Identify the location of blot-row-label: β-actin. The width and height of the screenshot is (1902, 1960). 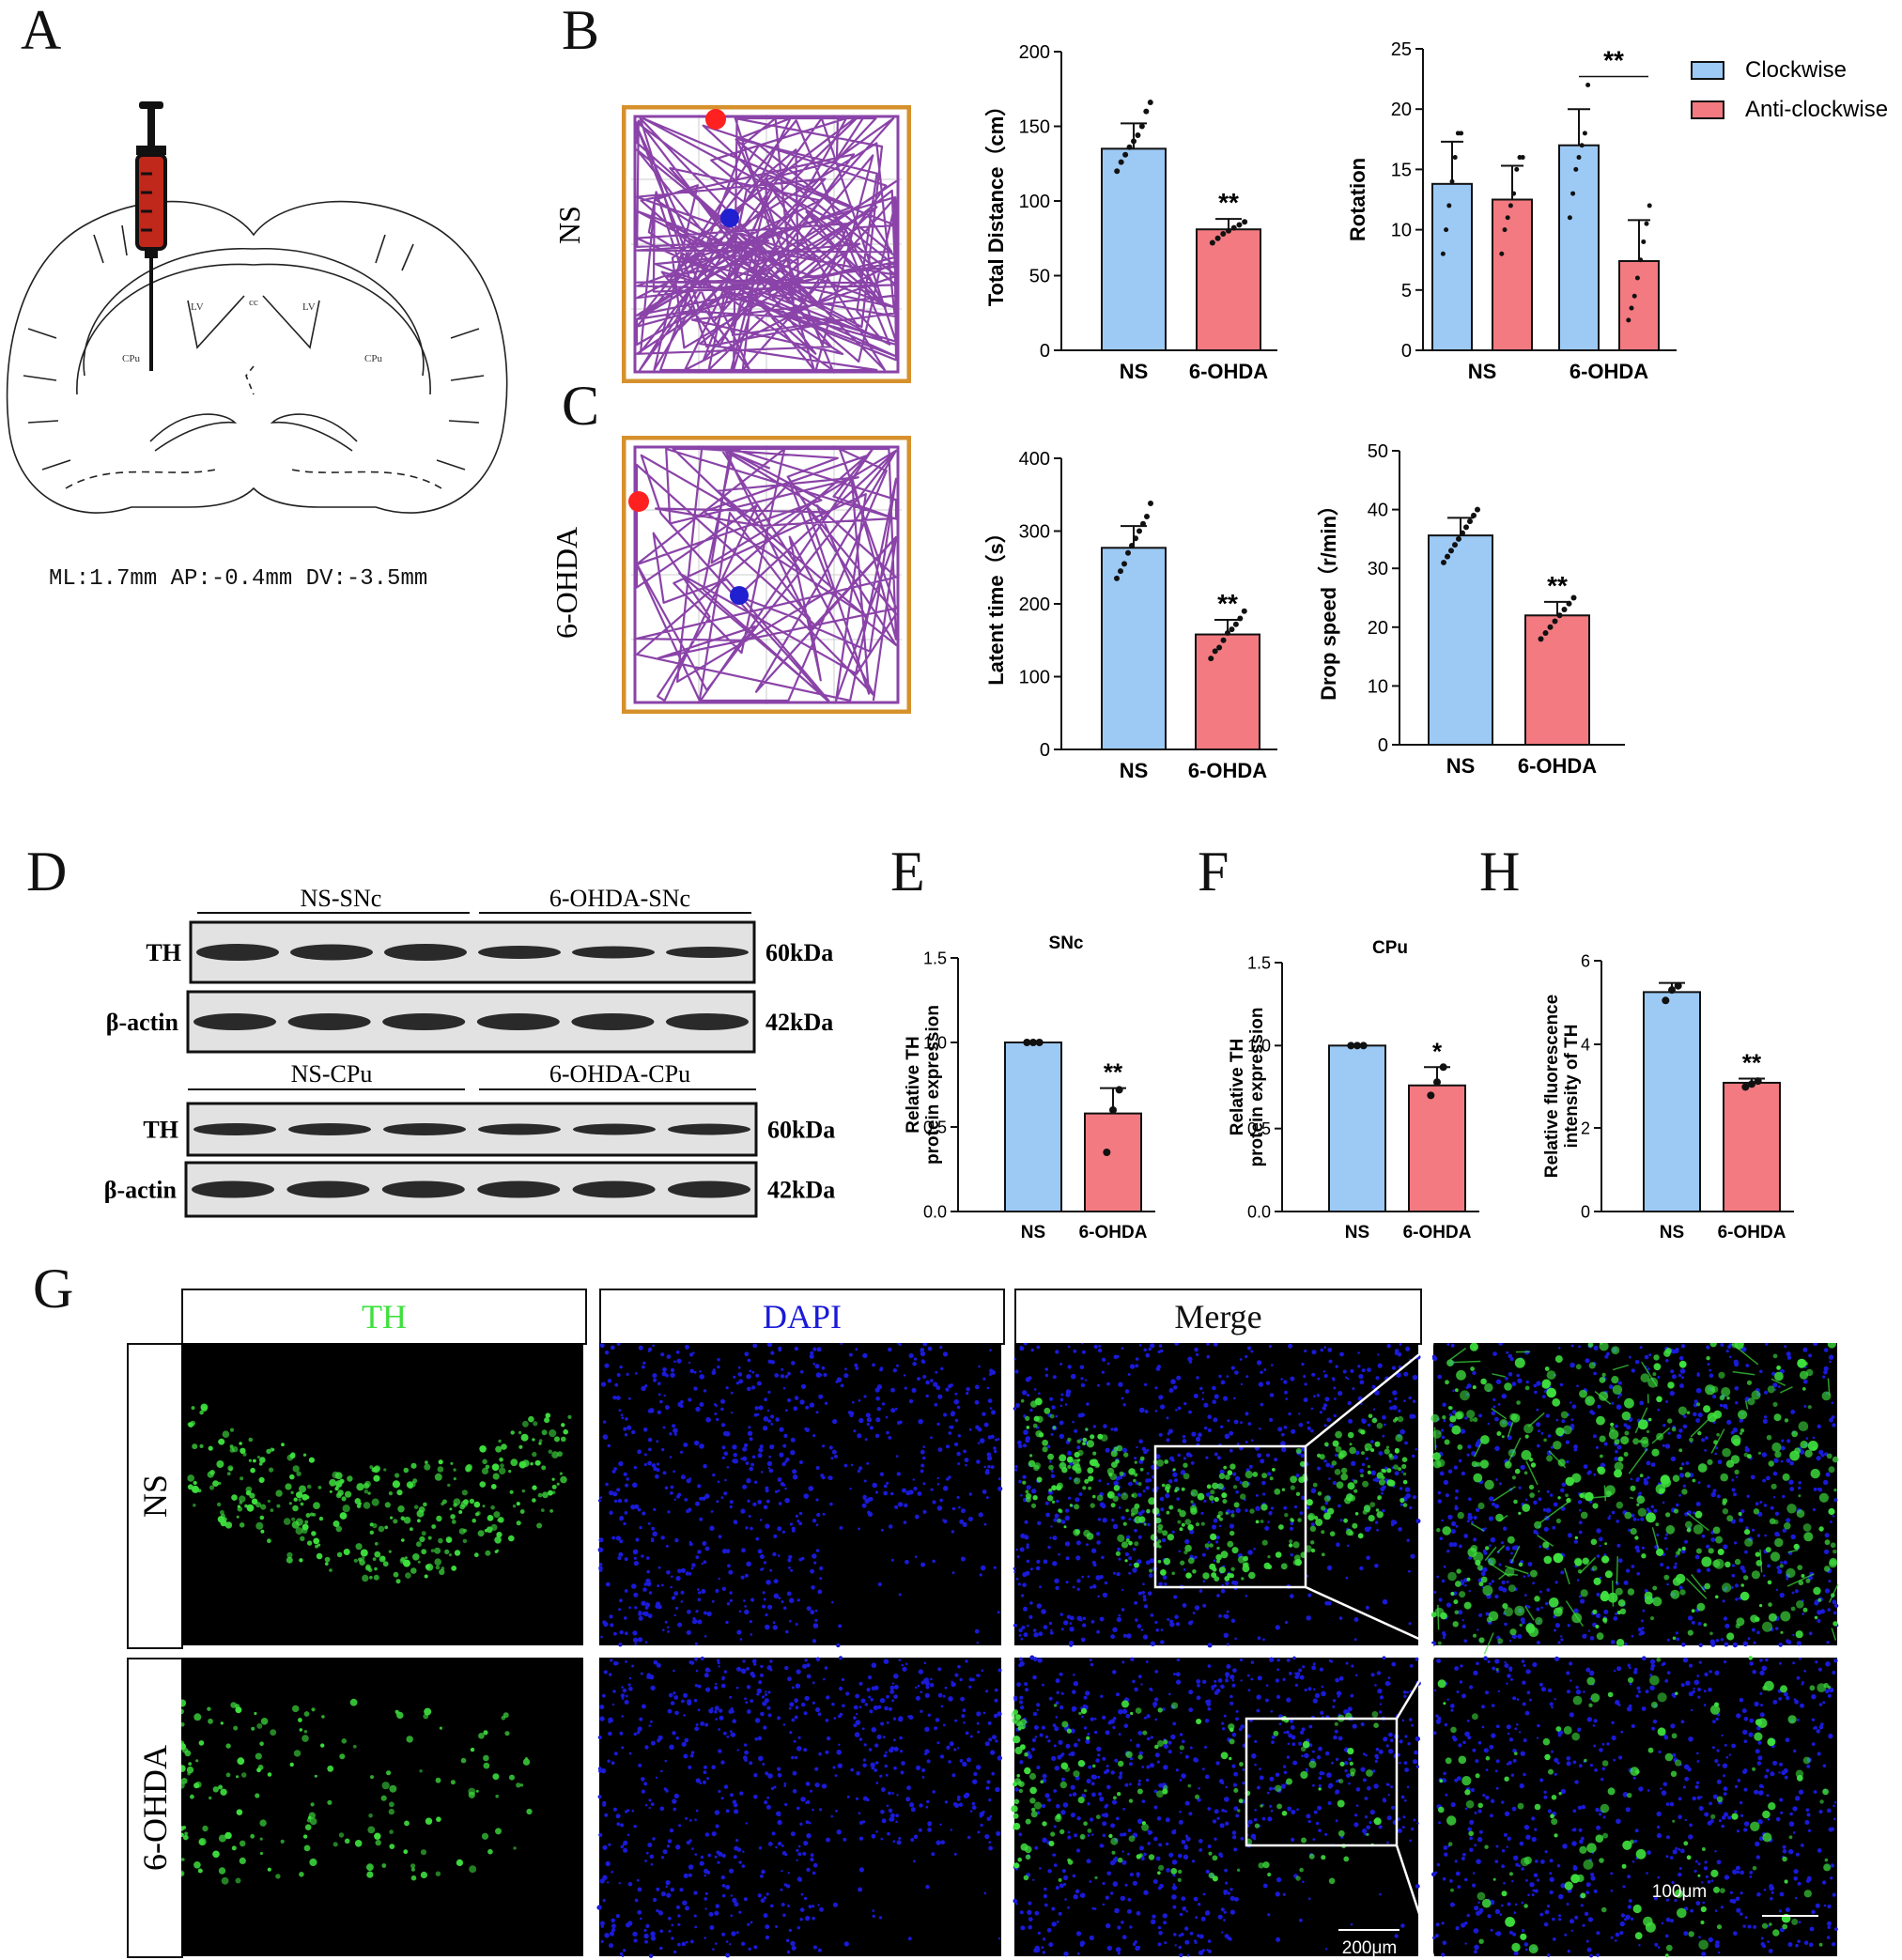
(141, 1190).